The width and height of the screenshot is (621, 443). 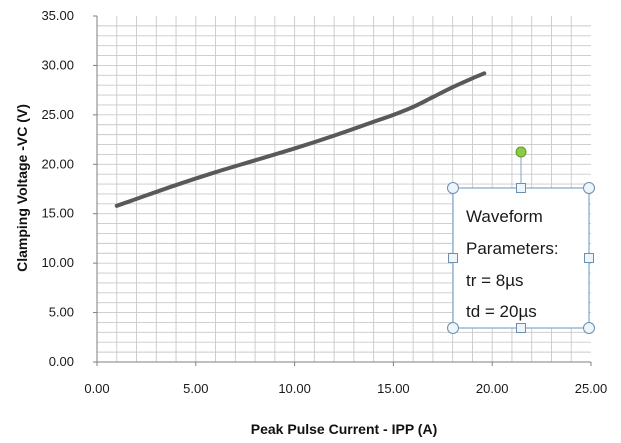 What do you see at coordinates (195, 388) in the screenshot?
I see `x-tick-label: 5.00` at bounding box center [195, 388].